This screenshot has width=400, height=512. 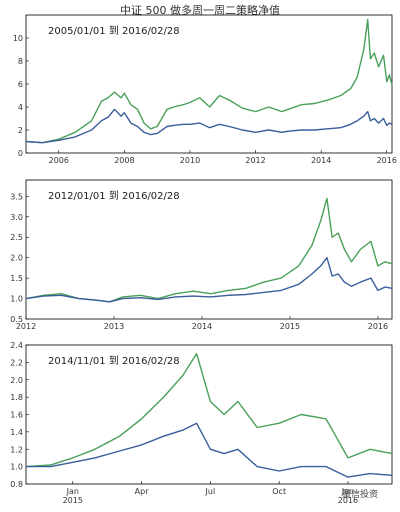 I want to click on y-tick-label: 2, so click(x=20, y=130).